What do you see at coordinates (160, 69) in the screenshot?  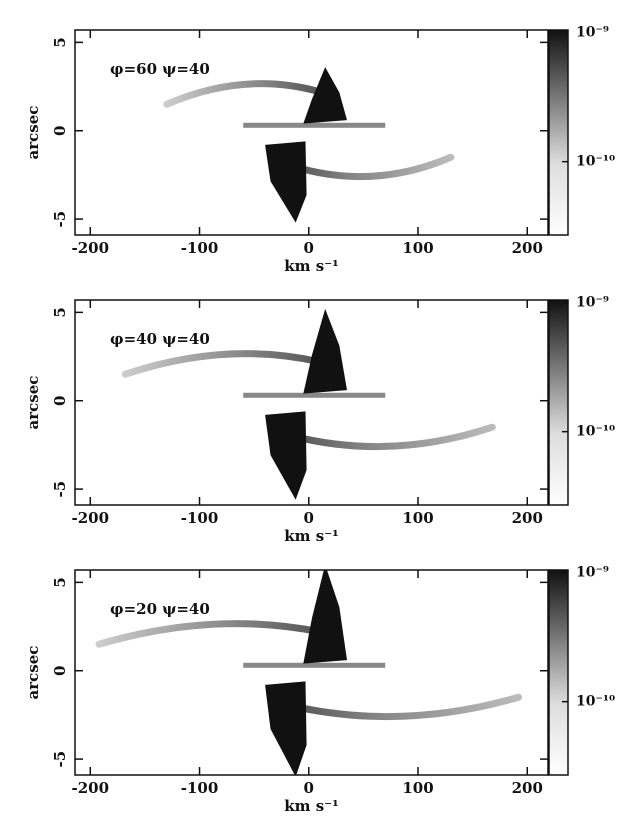 I see `panel-label: φ=60 ψ=40` at bounding box center [160, 69].